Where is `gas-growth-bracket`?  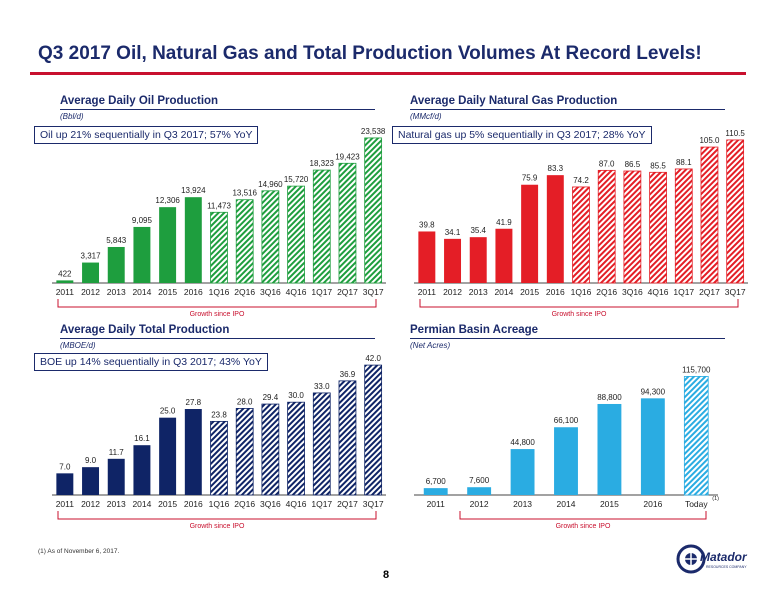 gas-growth-bracket is located at coordinates (579, 303).